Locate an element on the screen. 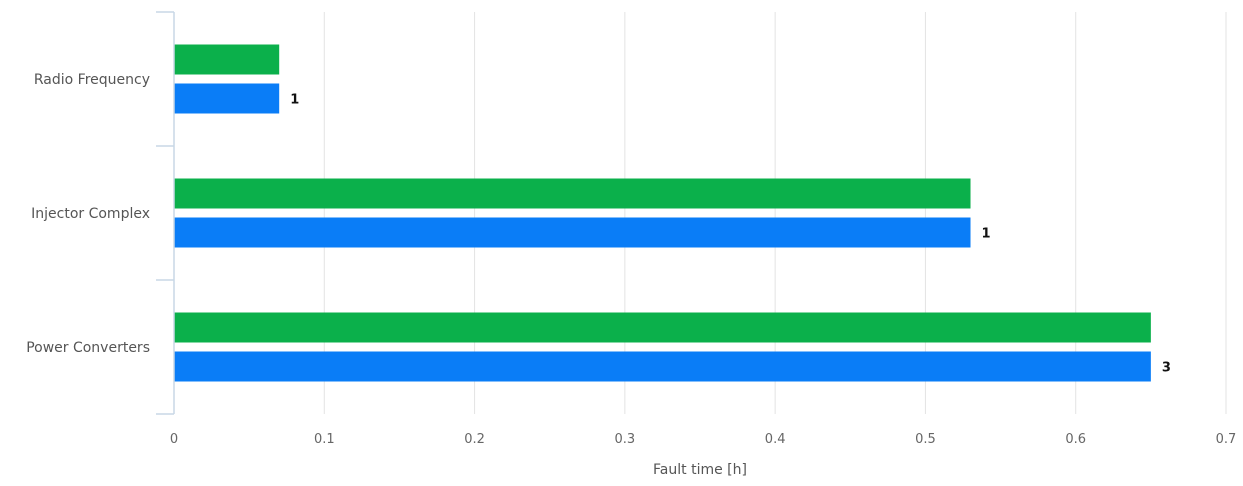 The height and width of the screenshot is (486, 1243). x-axis-title: Fault time [h] is located at coordinates (700, 470).